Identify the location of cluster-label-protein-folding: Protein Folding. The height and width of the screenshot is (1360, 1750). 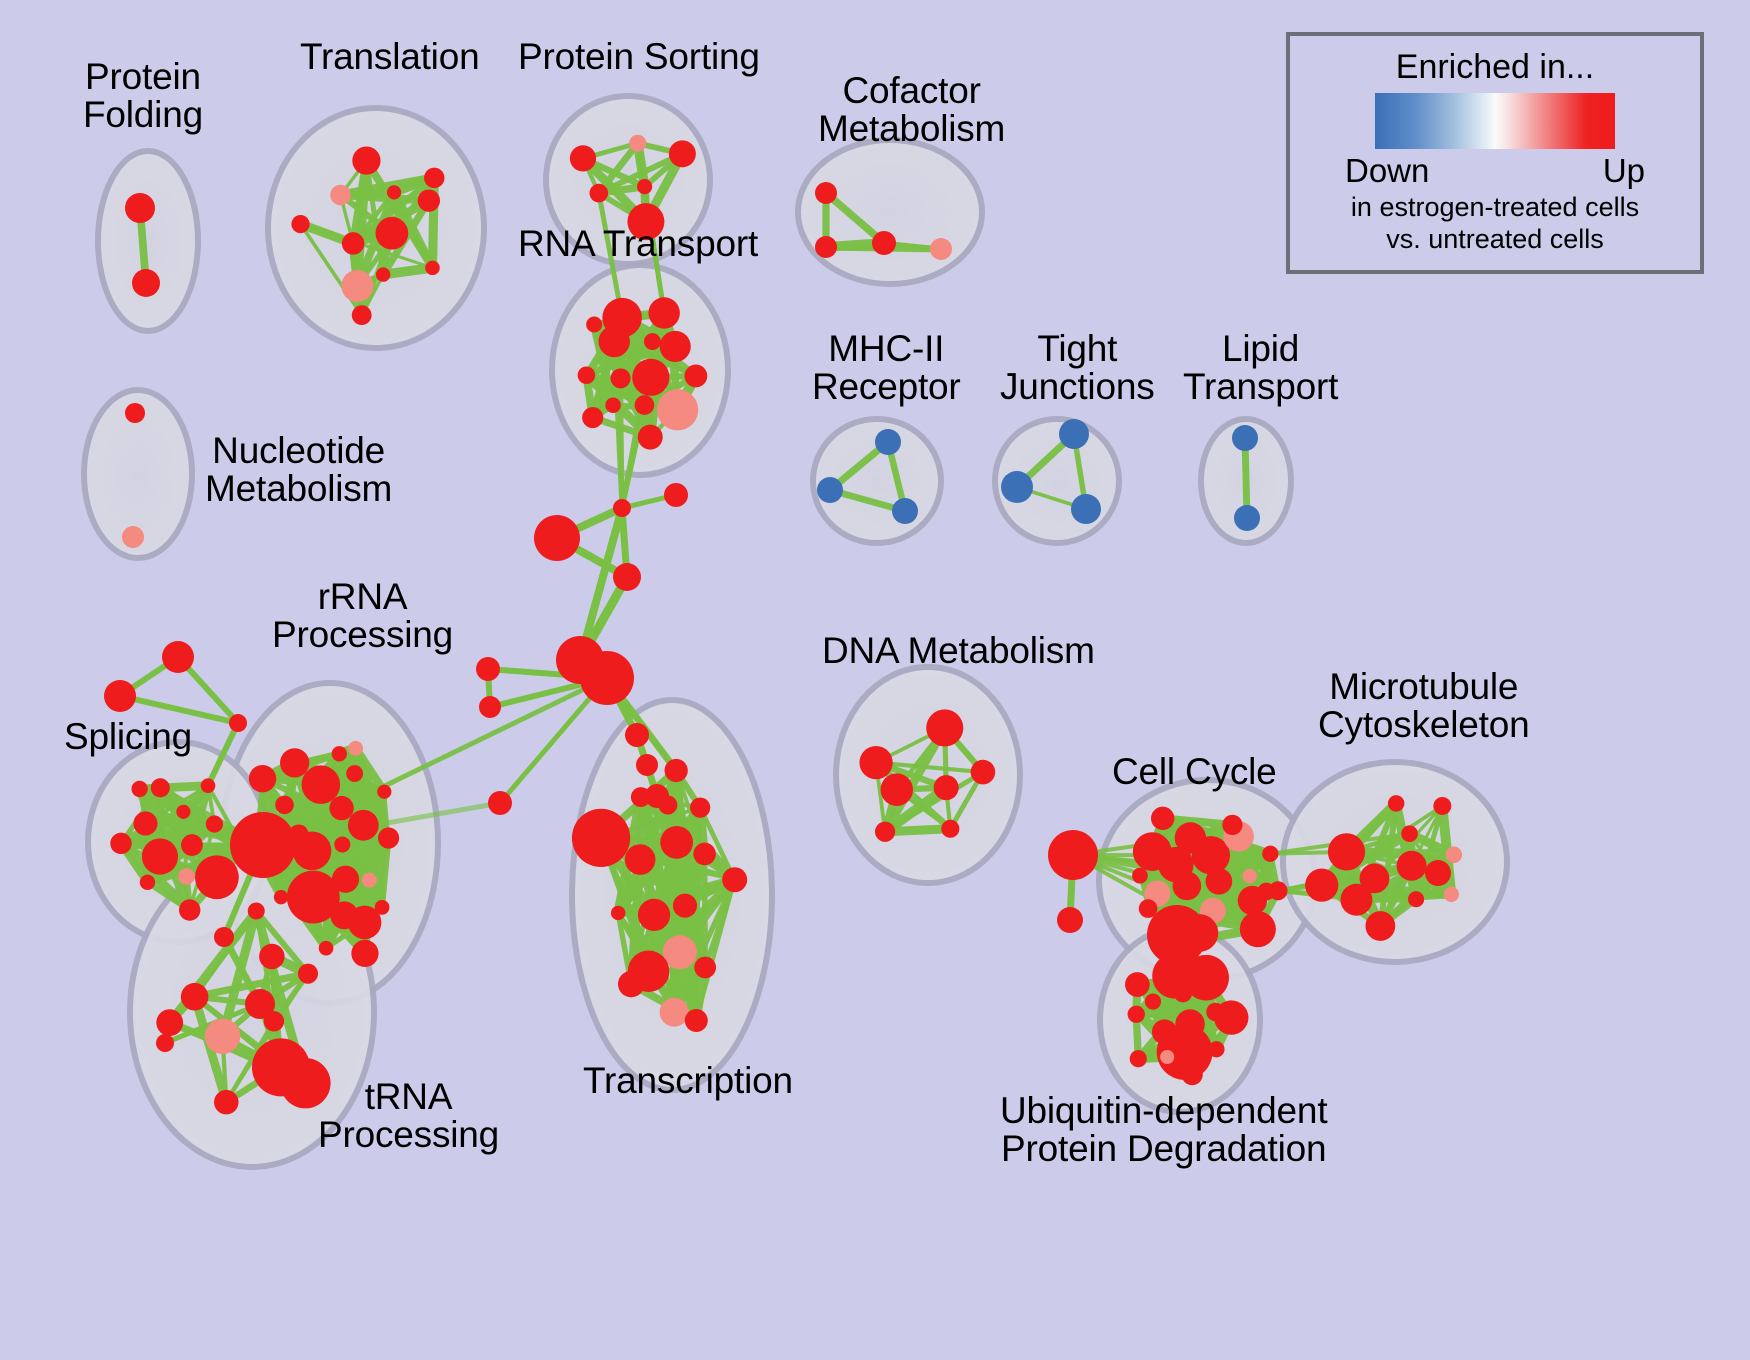
(143, 96).